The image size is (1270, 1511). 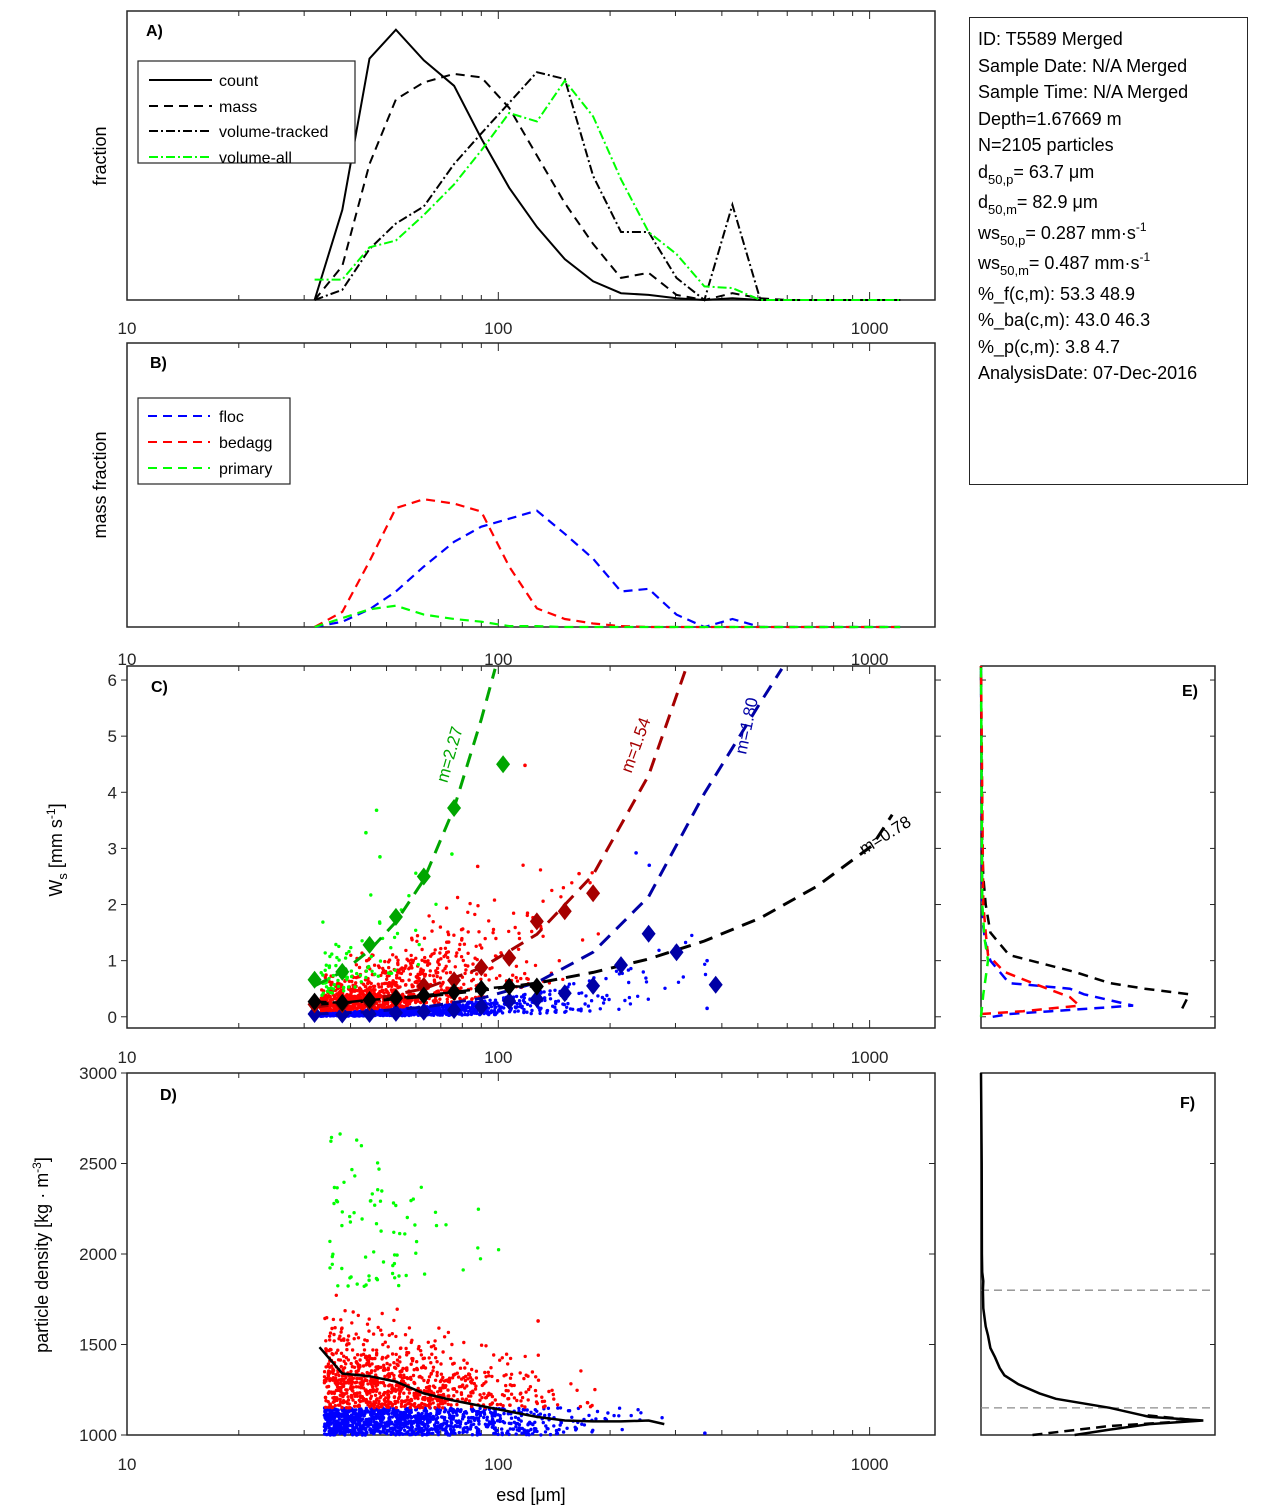 What do you see at coordinates (454, 807) in the screenshot?
I see `primary-median-marker` at bounding box center [454, 807].